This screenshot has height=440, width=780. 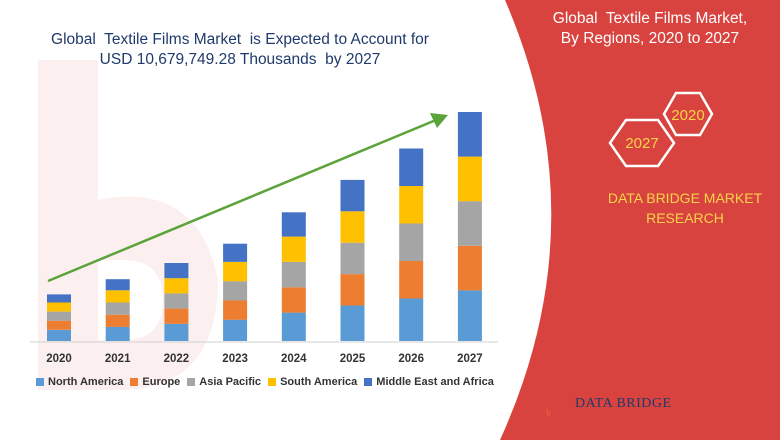 What do you see at coordinates (411, 280) in the screenshot?
I see `bar-2026-europe` at bounding box center [411, 280].